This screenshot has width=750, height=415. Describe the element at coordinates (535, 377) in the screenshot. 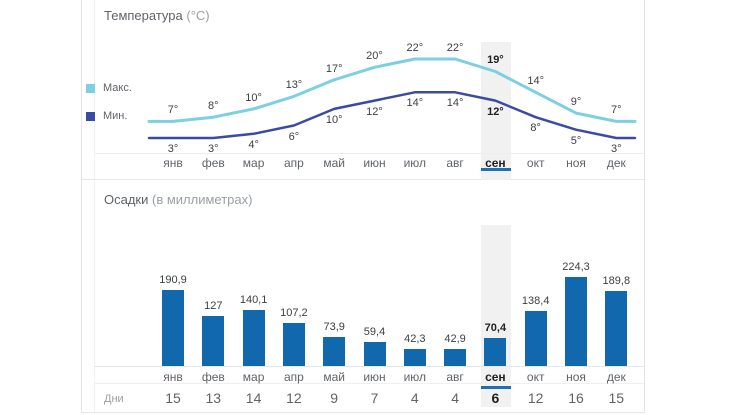

I see `month-tab-bottom-окт: окт` at that location.